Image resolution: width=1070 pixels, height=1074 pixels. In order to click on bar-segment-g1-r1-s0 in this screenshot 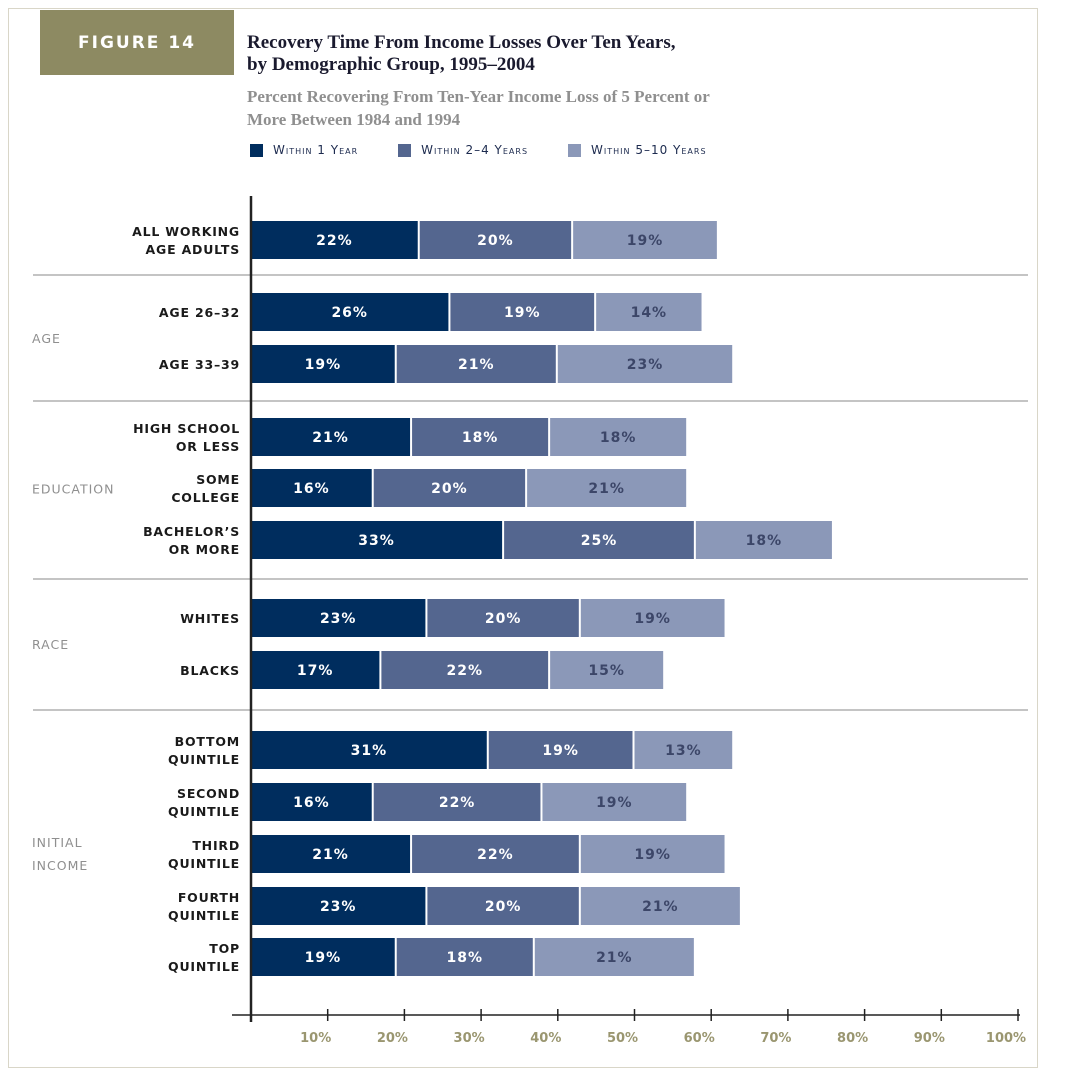, I will do `click(323, 364)`.